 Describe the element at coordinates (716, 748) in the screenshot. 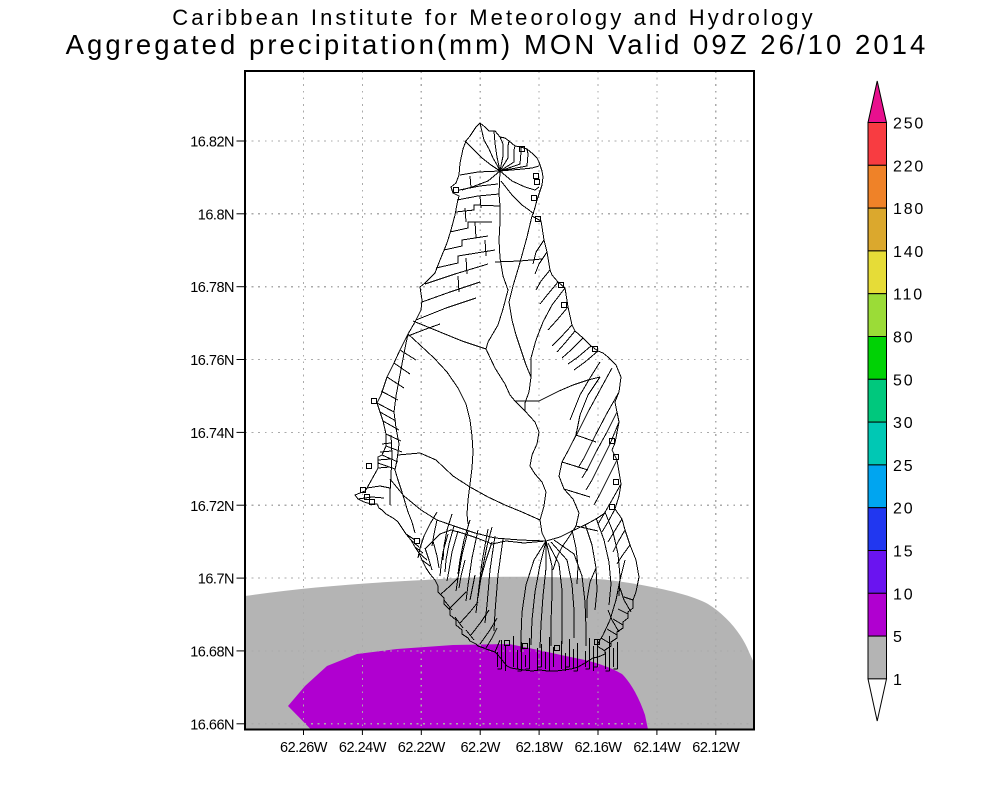

I see `svg-text: 62.12W` at that location.